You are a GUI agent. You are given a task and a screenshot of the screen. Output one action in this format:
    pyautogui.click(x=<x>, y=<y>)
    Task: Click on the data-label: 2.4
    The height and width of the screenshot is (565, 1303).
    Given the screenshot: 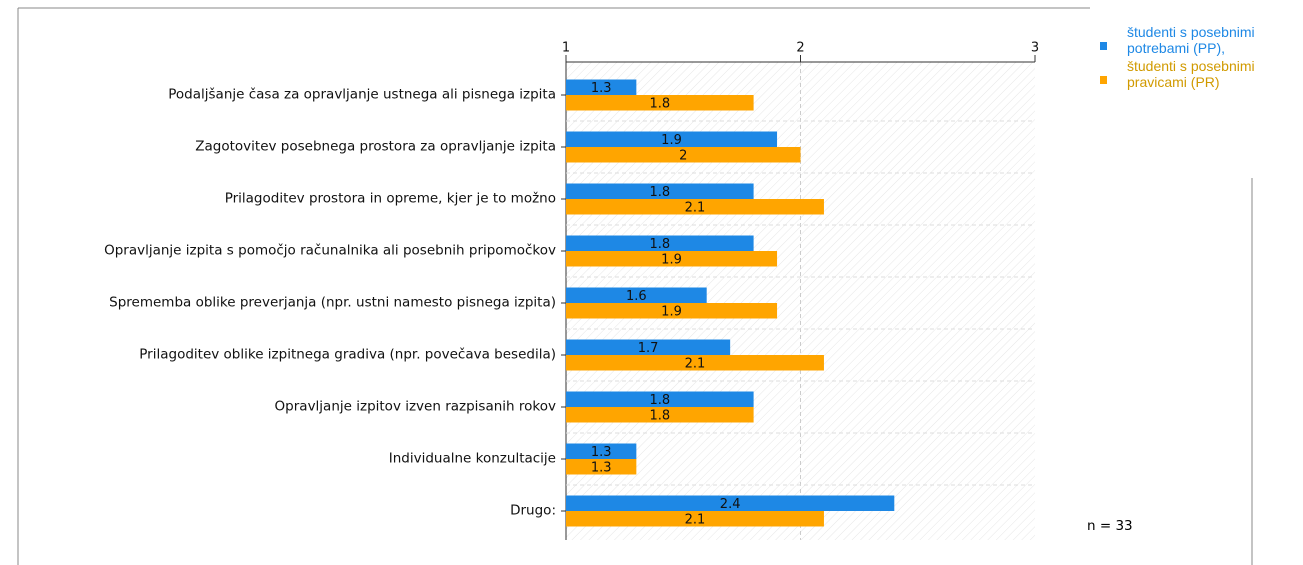 What is the action you would take?
    pyautogui.click(x=730, y=504)
    